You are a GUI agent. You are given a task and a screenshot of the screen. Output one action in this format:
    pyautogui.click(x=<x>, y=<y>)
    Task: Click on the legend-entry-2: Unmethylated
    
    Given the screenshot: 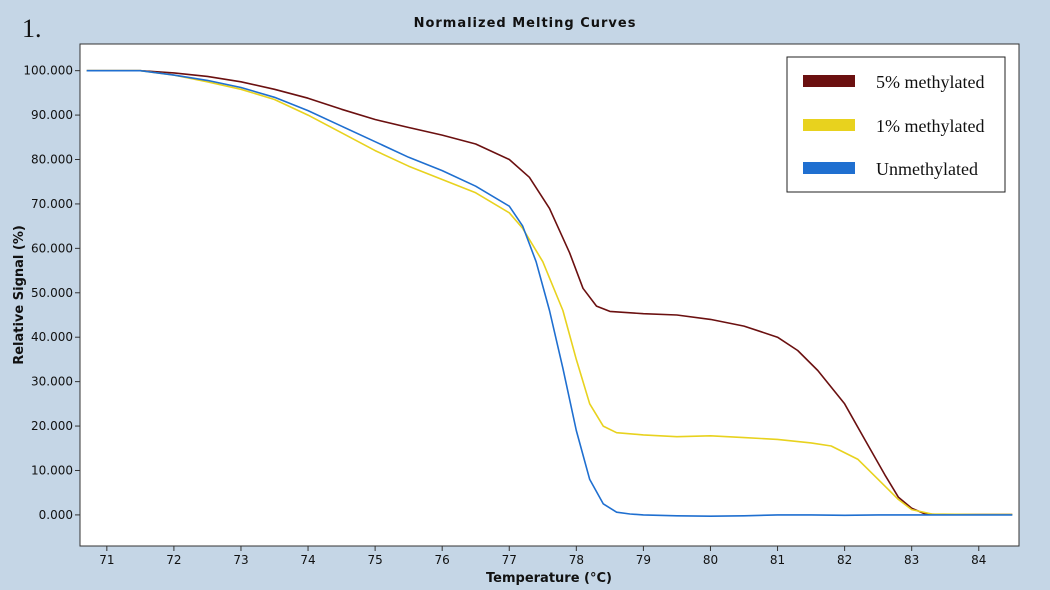 What is the action you would take?
    pyautogui.click(x=927, y=169)
    